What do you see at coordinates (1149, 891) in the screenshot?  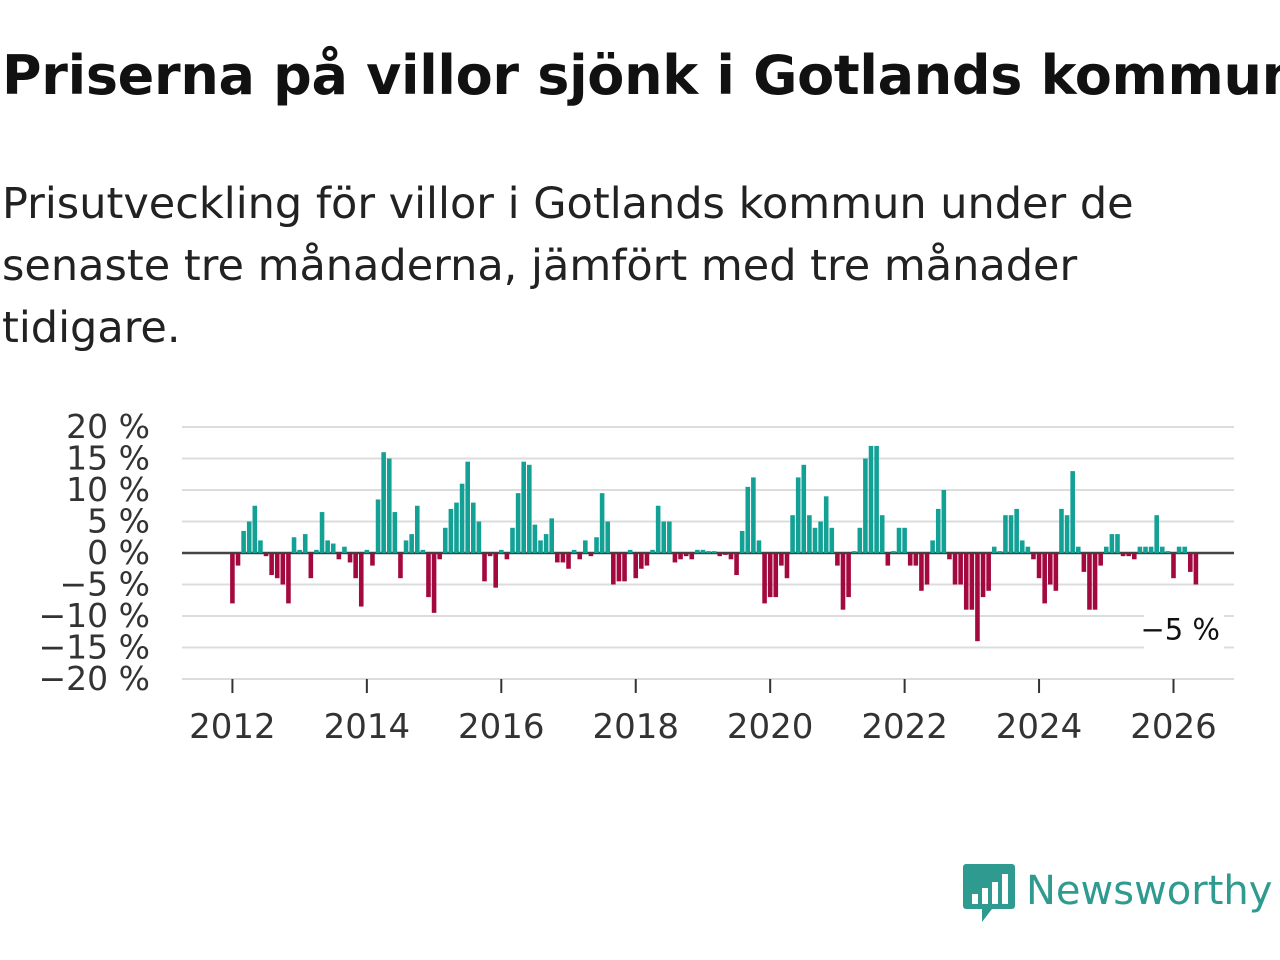 I see `brand-name: Newsworthy` at bounding box center [1149, 891].